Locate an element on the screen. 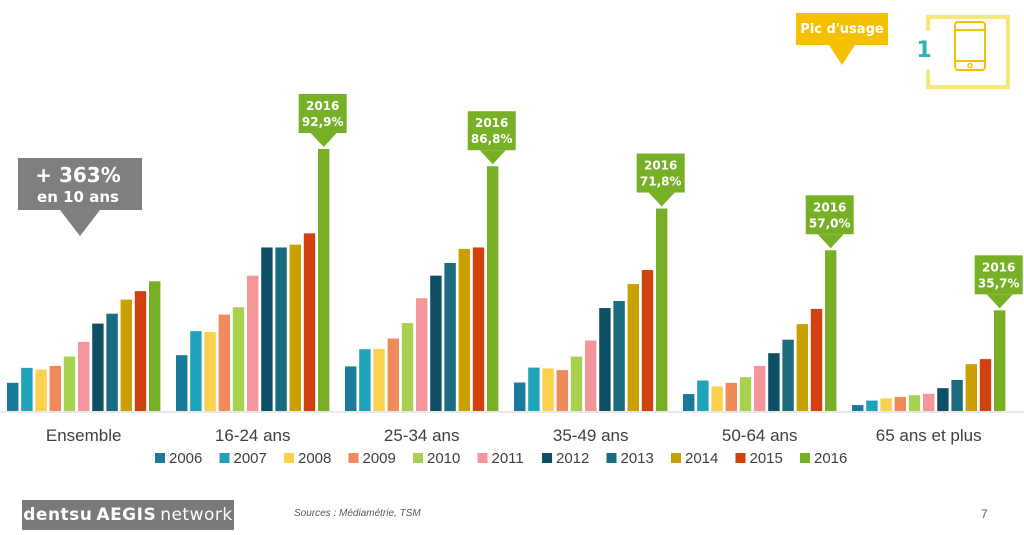 This screenshot has height=535, width=1024. callout-value: 71,8% is located at coordinates (661, 182).